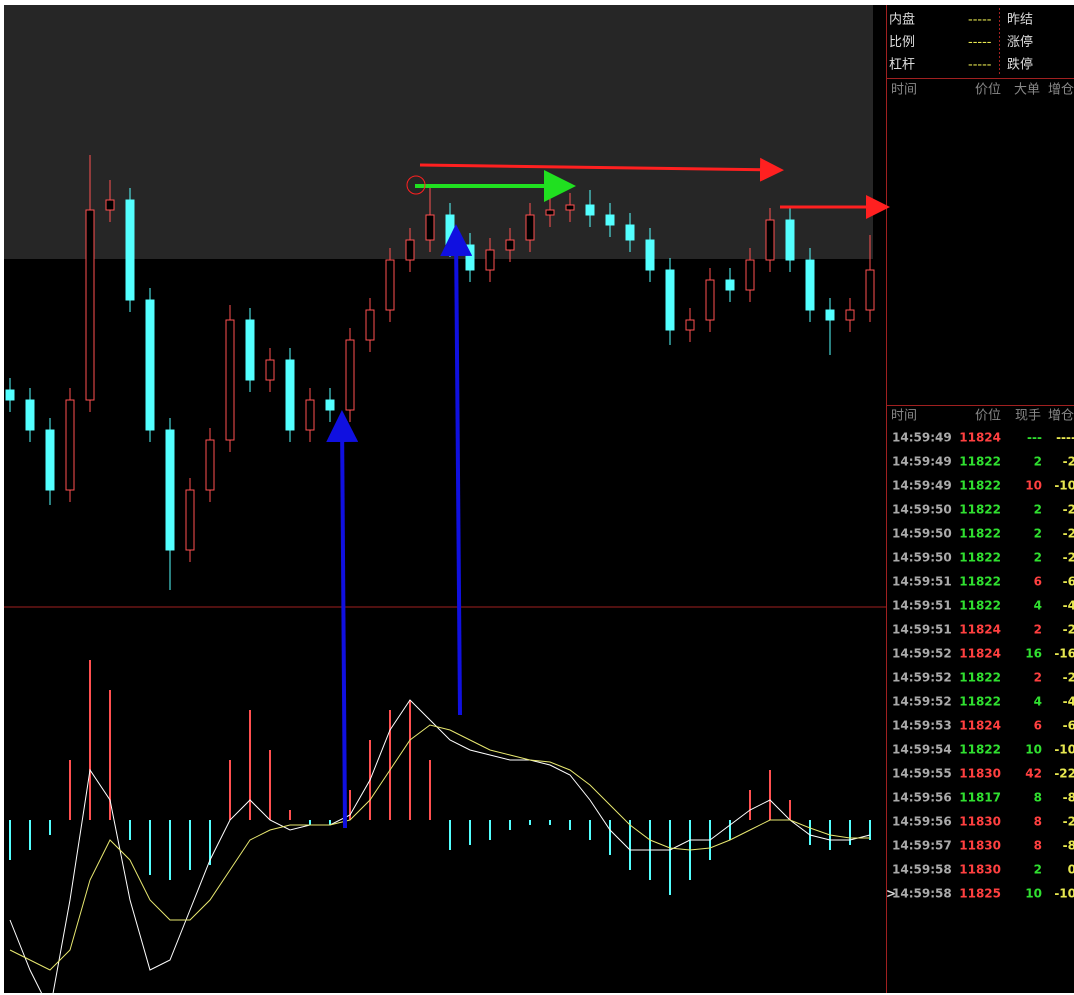 The width and height of the screenshot is (1074, 995). I want to click on row-cursor: >, so click(891, 894).